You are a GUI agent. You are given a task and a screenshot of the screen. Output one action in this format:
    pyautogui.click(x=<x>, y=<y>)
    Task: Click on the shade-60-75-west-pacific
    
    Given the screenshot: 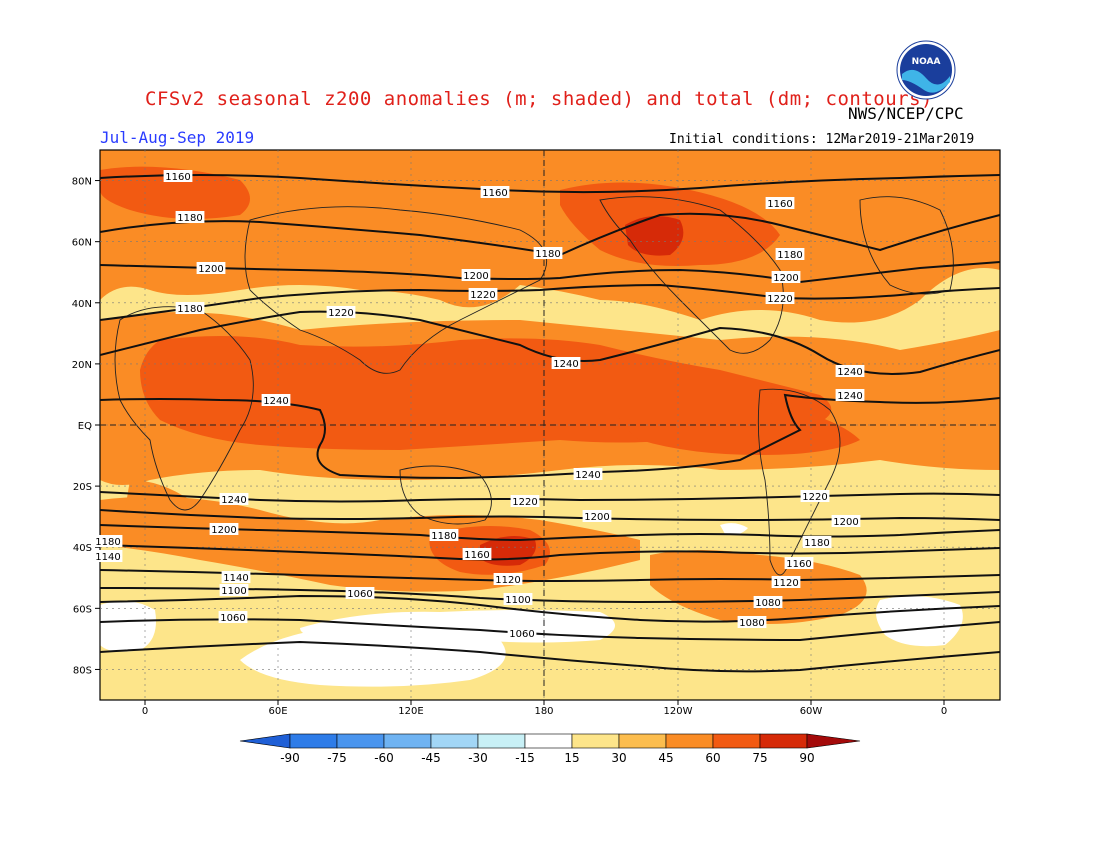 What is the action you would take?
    pyautogui.click(x=738, y=425)
    